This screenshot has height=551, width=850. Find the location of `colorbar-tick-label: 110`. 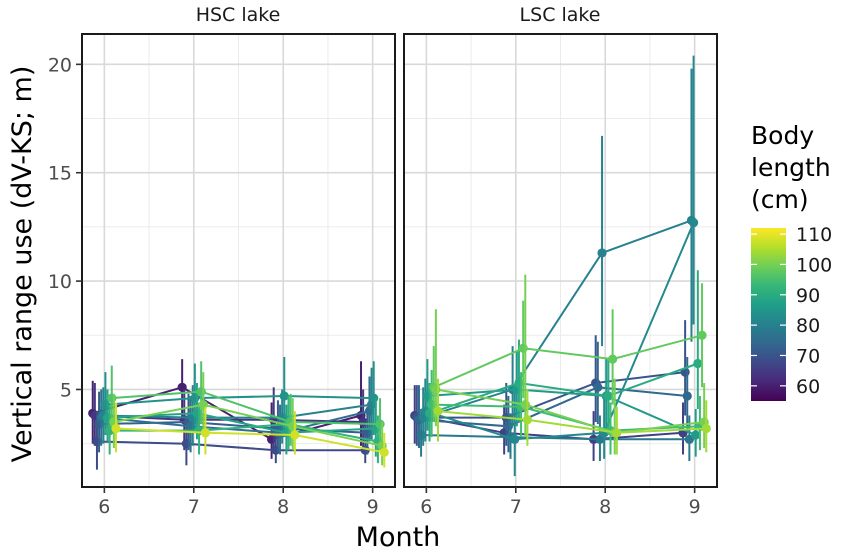

colorbar-tick-label: 110 is located at coordinates (814, 235).